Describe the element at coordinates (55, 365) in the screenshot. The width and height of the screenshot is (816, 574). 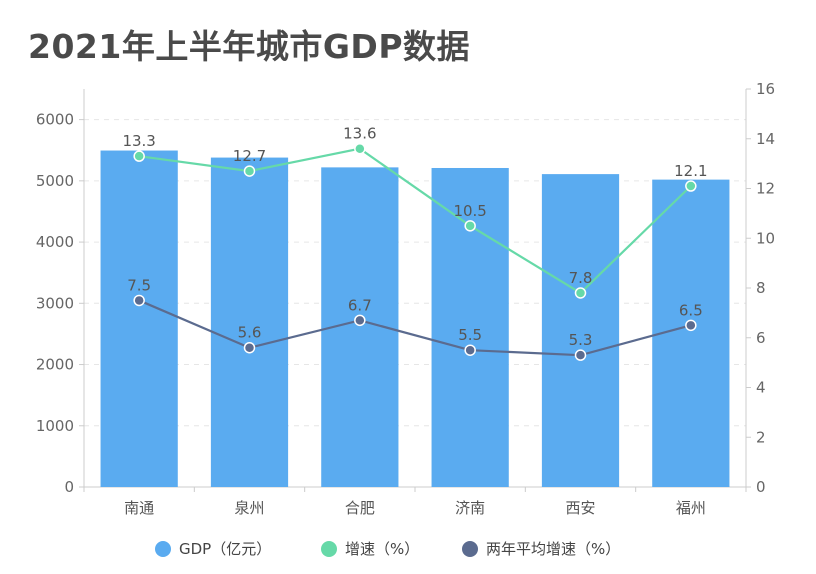
I see `y-left-tick-label: 2000` at that location.